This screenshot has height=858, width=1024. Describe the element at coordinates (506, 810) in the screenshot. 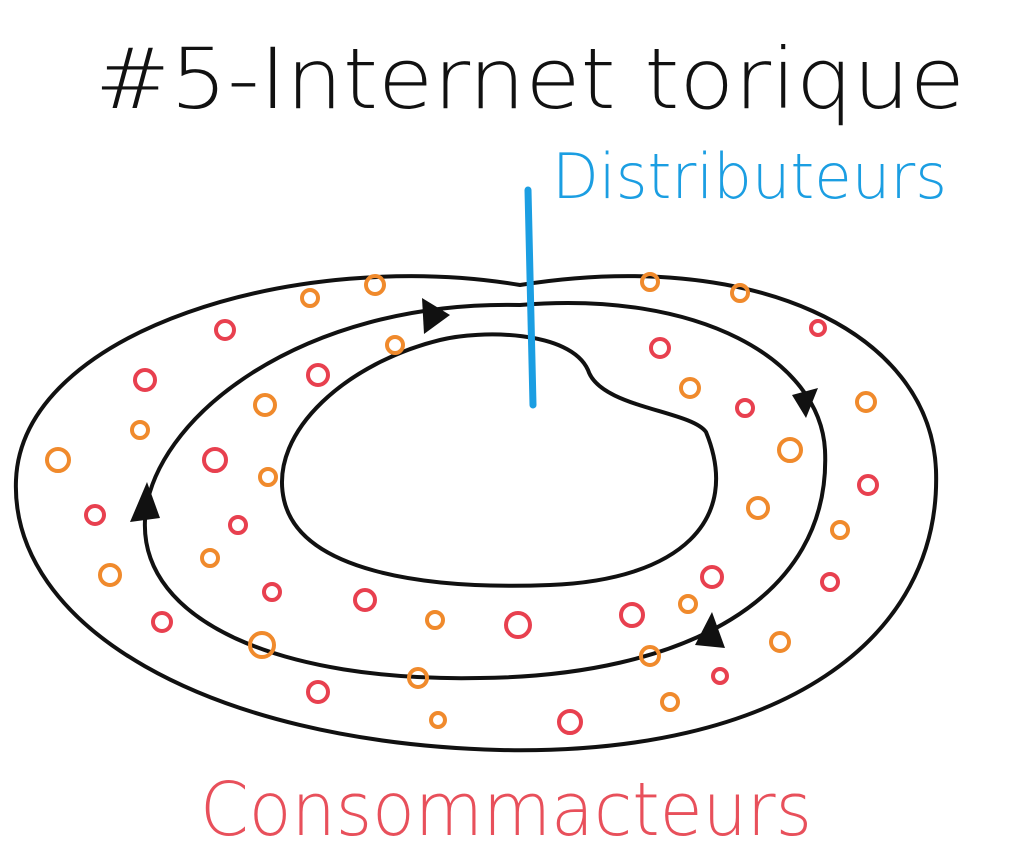

I see `consumers-label: Consommacteurs` at that location.